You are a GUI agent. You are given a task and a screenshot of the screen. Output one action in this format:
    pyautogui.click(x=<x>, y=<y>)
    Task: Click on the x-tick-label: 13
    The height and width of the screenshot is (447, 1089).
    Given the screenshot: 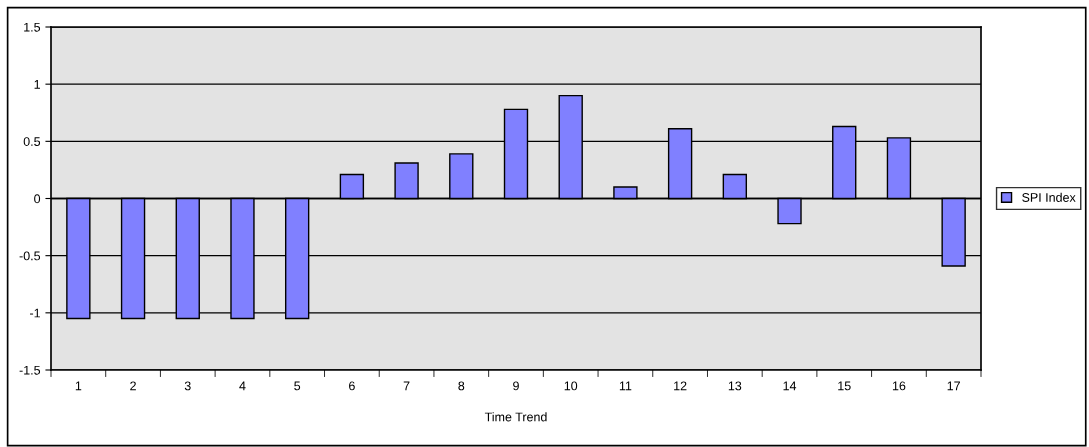 What is the action you would take?
    pyautogui.click(x=735, y=386)
    